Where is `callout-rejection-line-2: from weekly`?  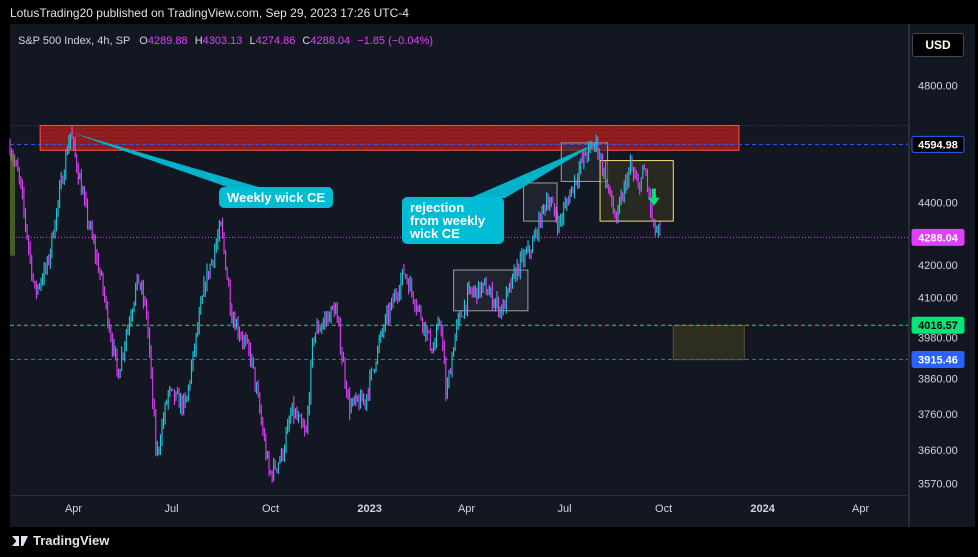
callout-rejection-line-2: from weekly is located at coordinates (448, 220).